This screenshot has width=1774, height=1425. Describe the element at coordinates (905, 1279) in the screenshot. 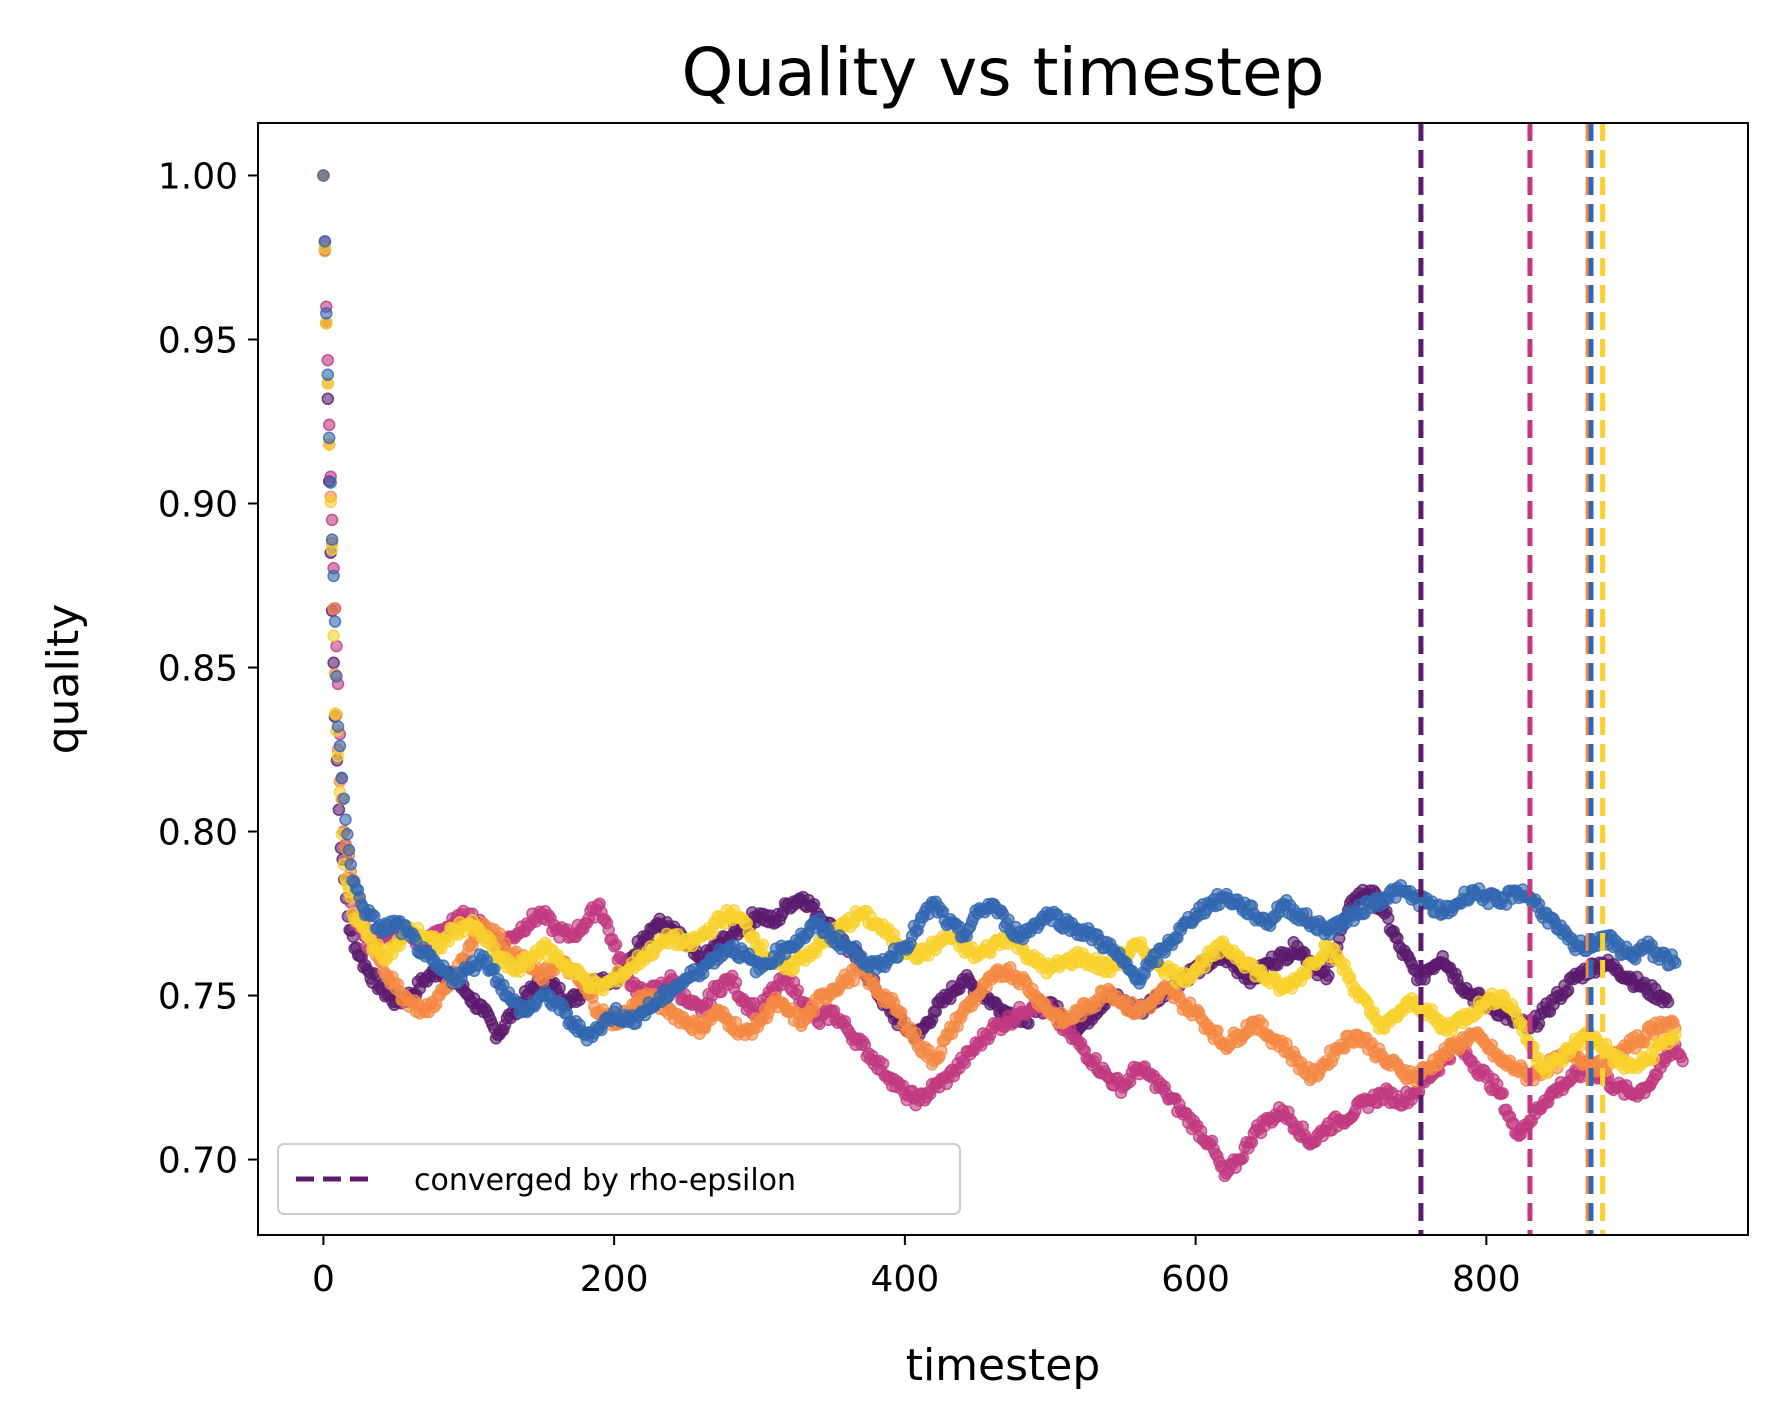

I see `x-tick-label: 400` at that location.